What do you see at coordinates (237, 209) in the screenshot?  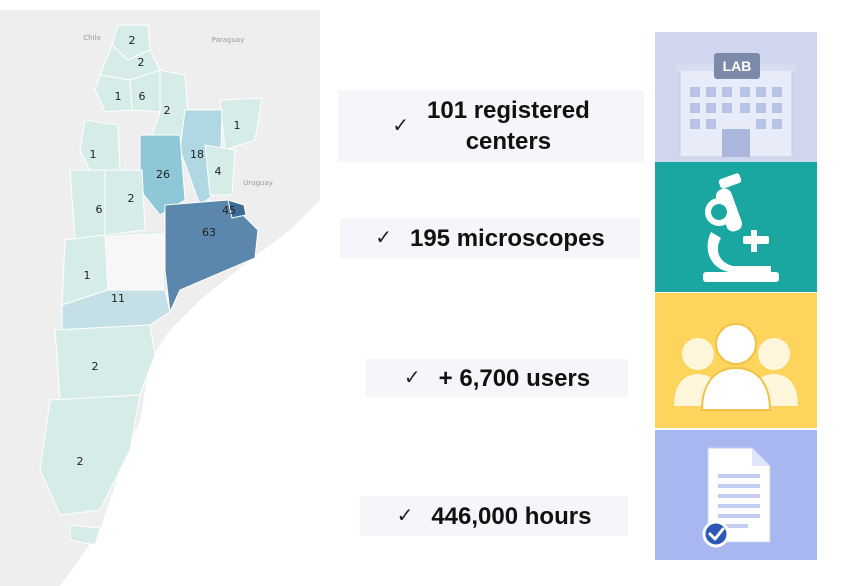 I see `province-caba` at bounding box center [237, 209].